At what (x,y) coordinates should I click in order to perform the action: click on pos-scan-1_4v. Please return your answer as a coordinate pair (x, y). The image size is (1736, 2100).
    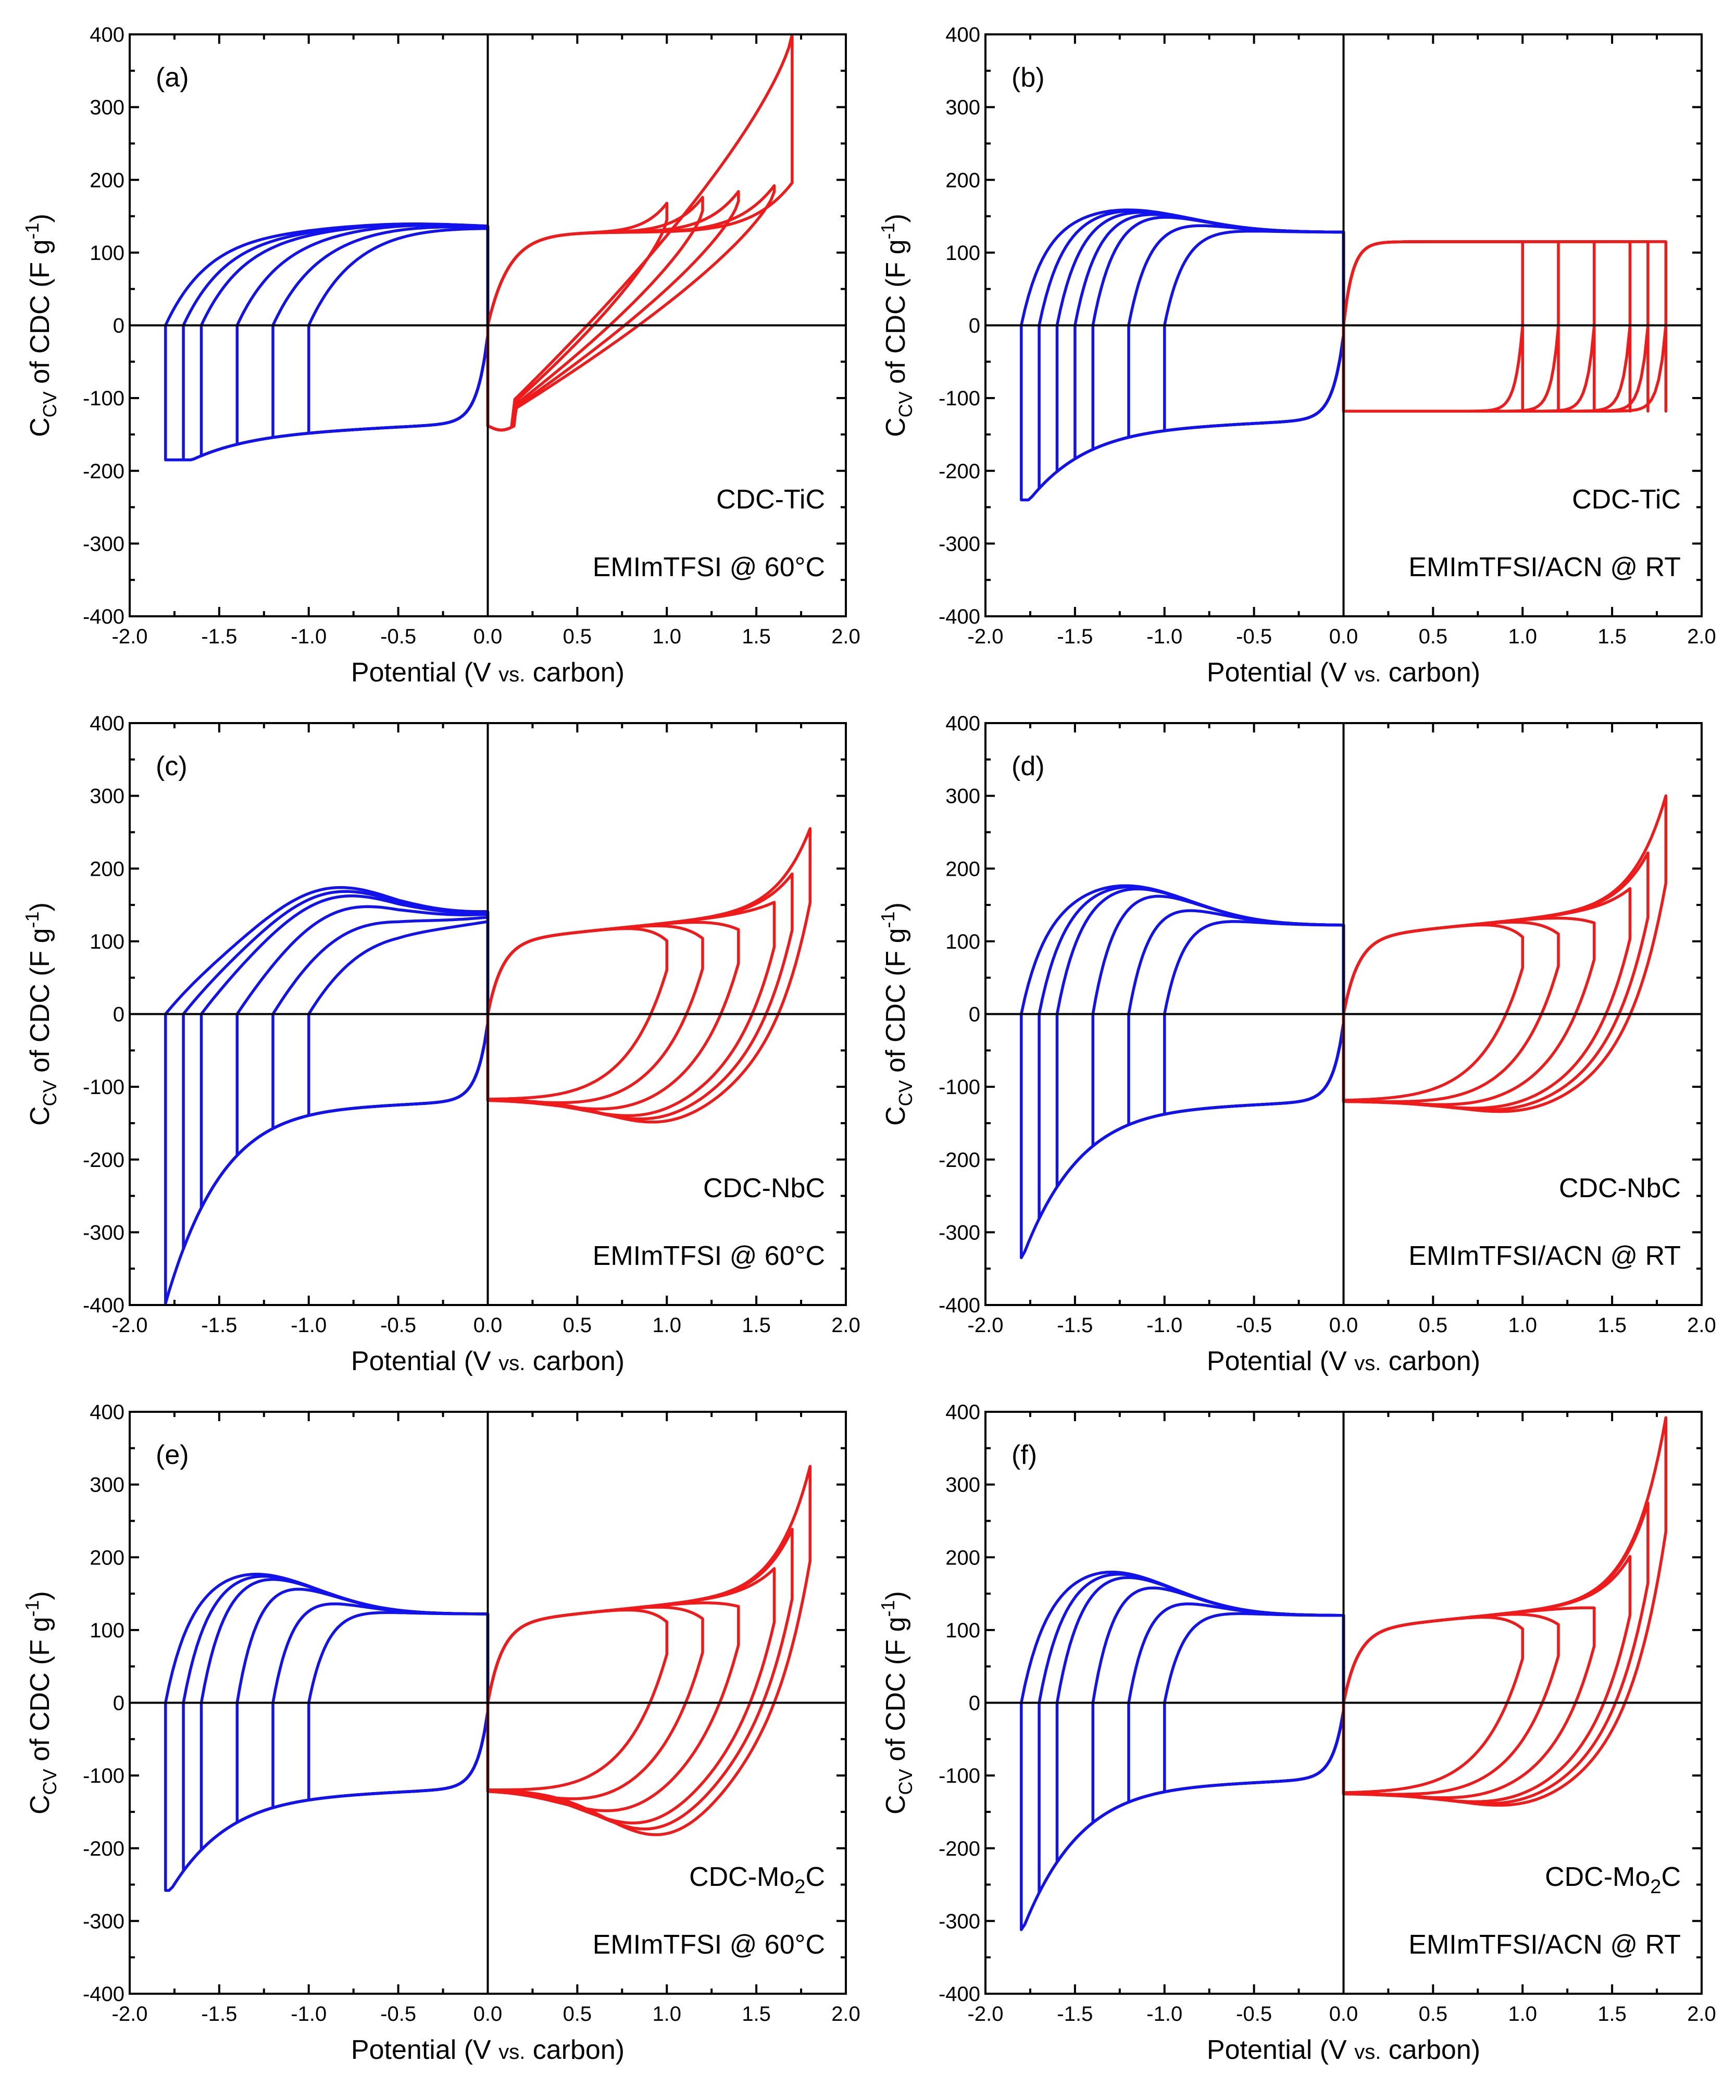
    Looking at the image, I should click on (613, 1016).